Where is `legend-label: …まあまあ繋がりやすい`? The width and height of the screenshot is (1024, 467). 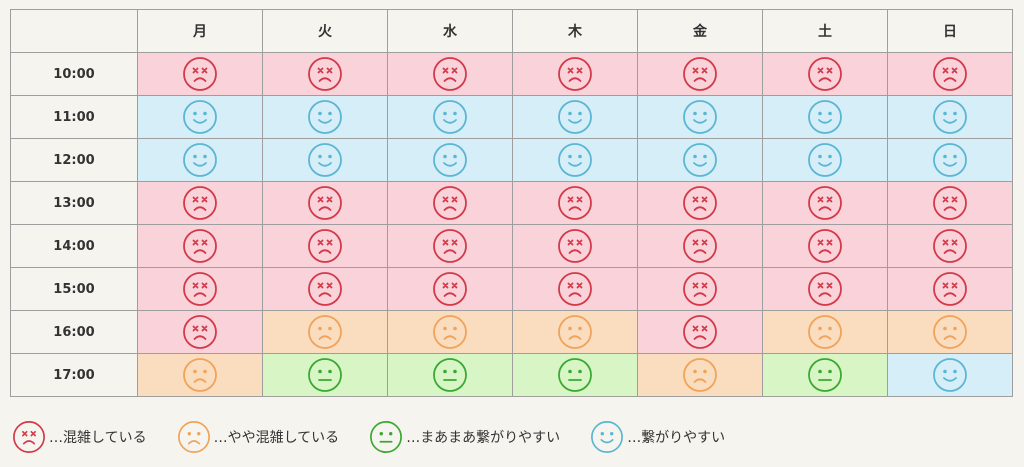
legend-label: …まあまあ繋がりやすい is located at coordinates (483, 438).